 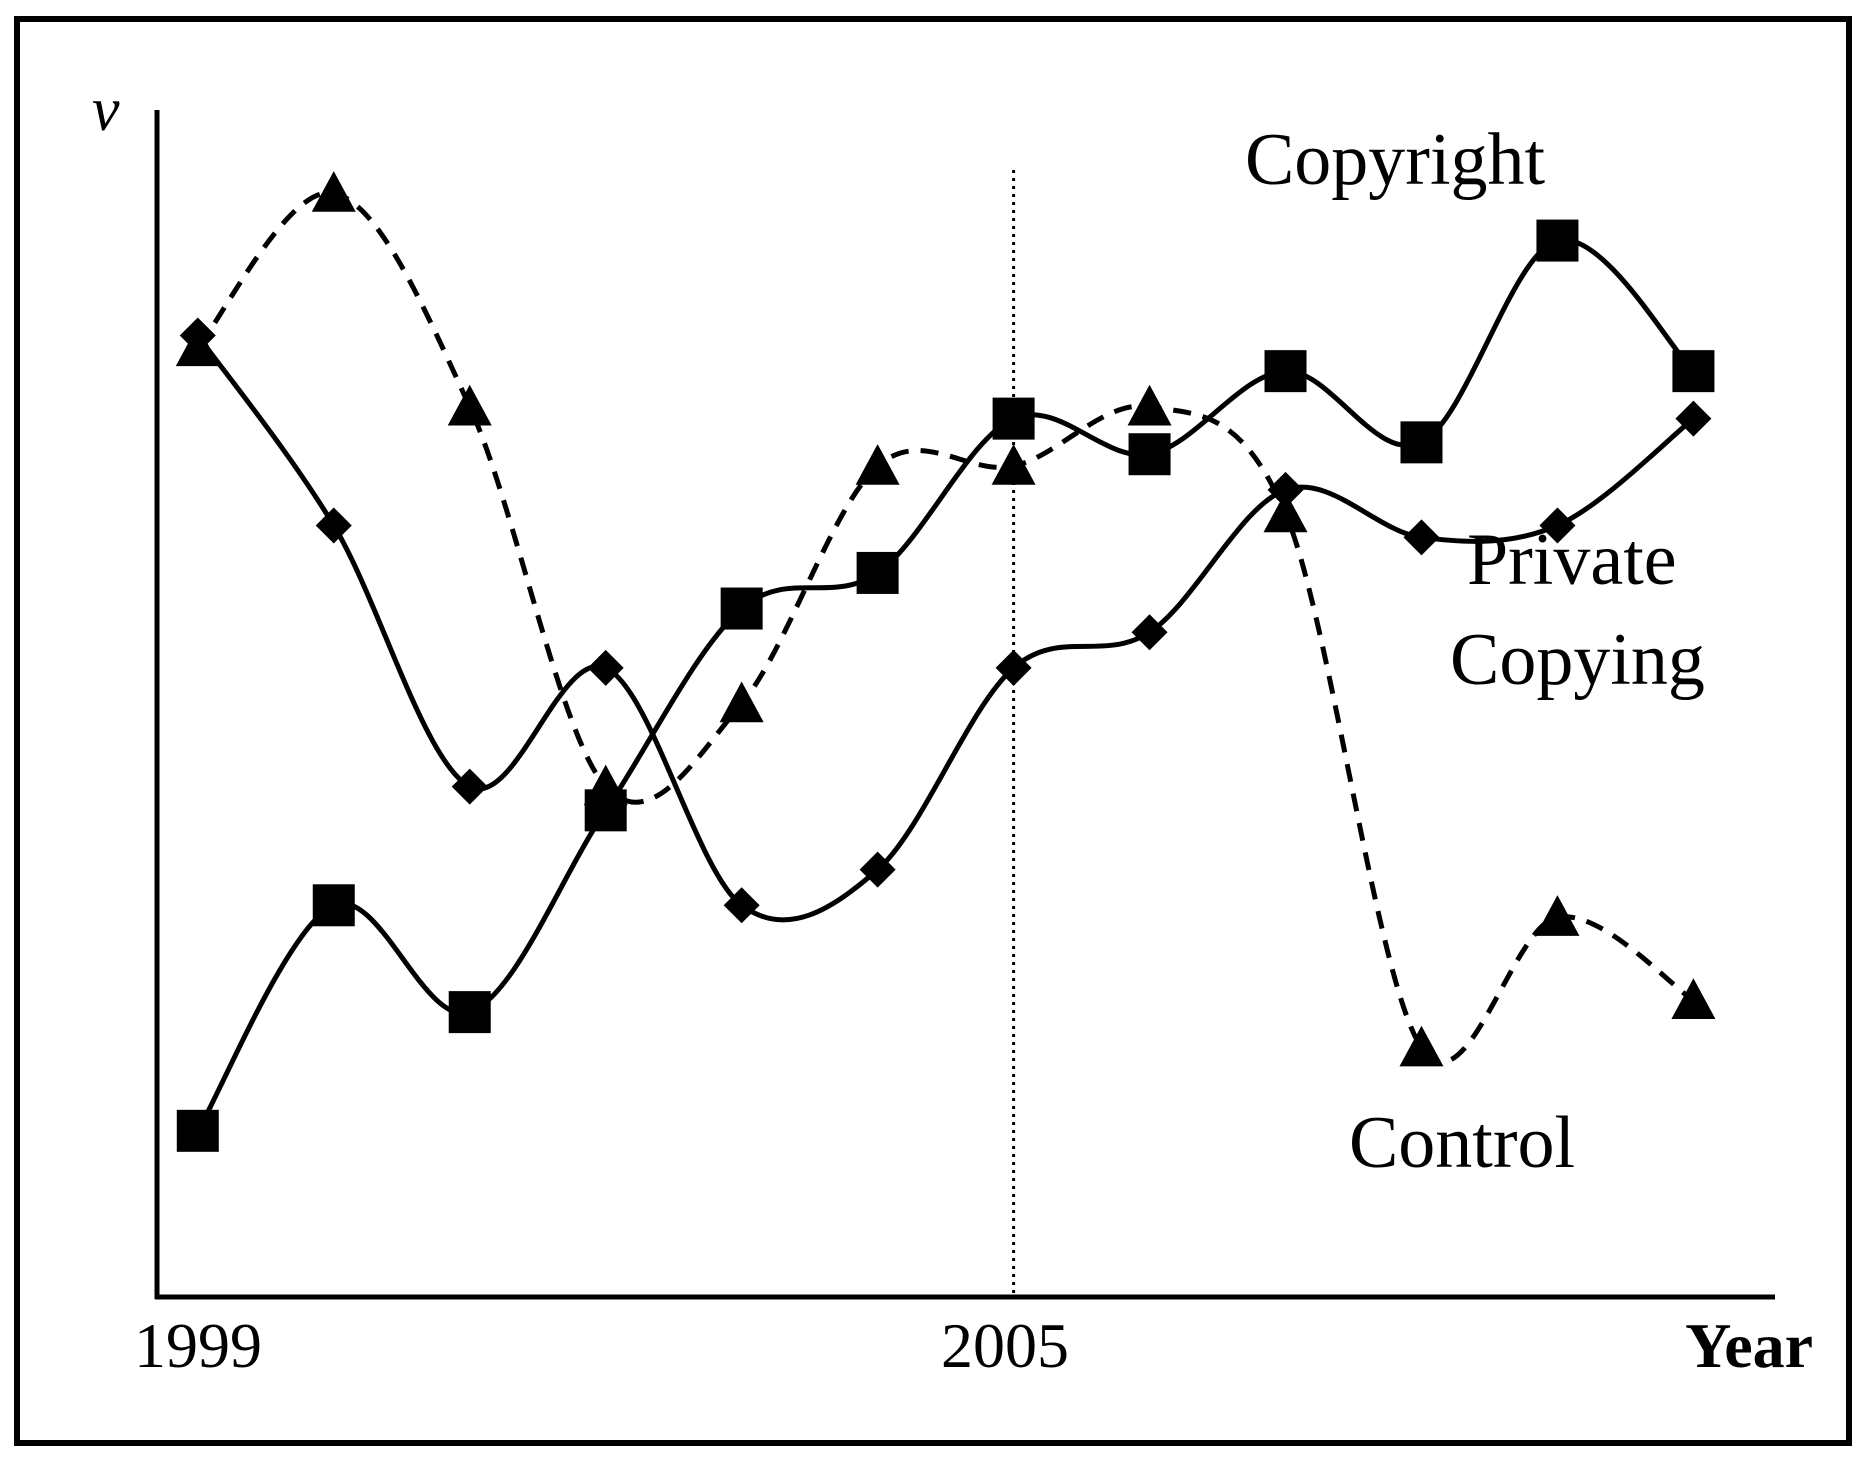 I want to click on y-axis-label: v, so click(x=106, y=110).